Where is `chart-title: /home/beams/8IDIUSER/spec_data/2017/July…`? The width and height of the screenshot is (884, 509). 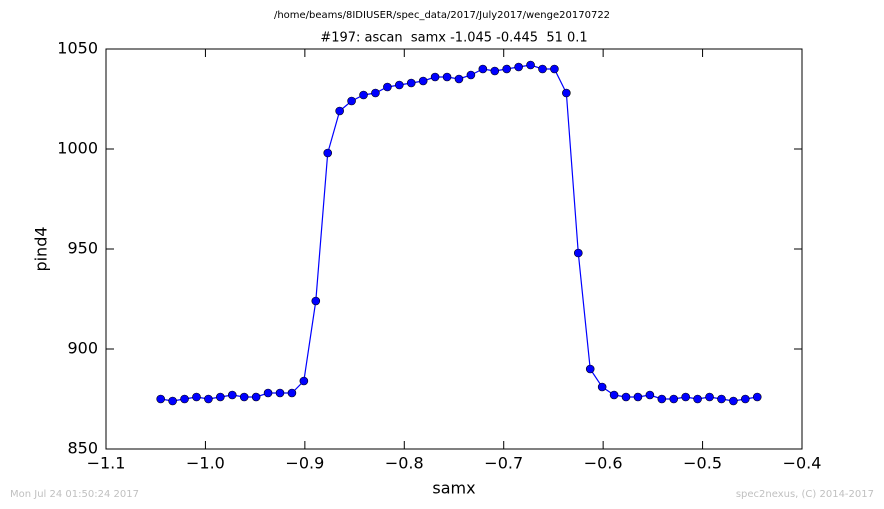
chart-title: /home/beams/8IDIUSER/spec_data/2017/July… is located at coordinates (442, 15).